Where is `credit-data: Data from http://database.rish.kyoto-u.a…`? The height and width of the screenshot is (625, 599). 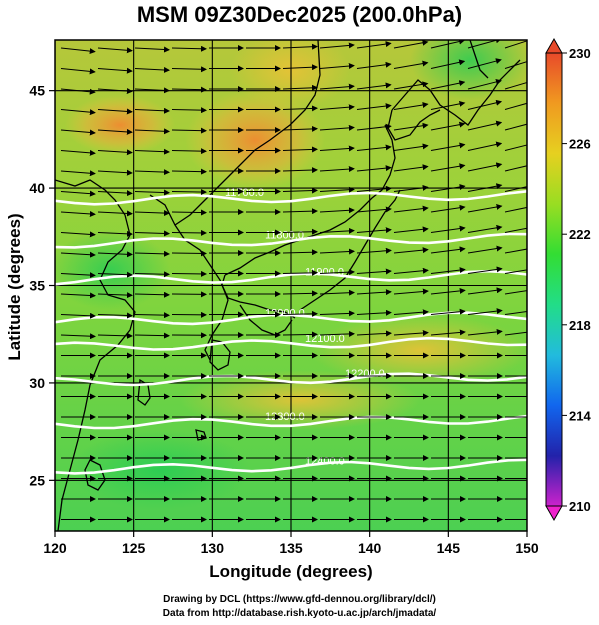 credit-data: Data from http://database.rish.kyoto-u.a… is located at coordinates (299, 613).